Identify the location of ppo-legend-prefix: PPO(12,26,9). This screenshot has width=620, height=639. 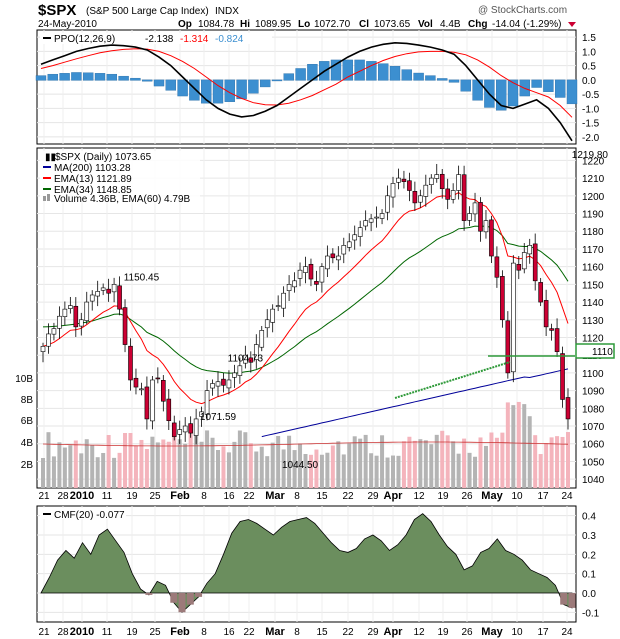
(84, 39).